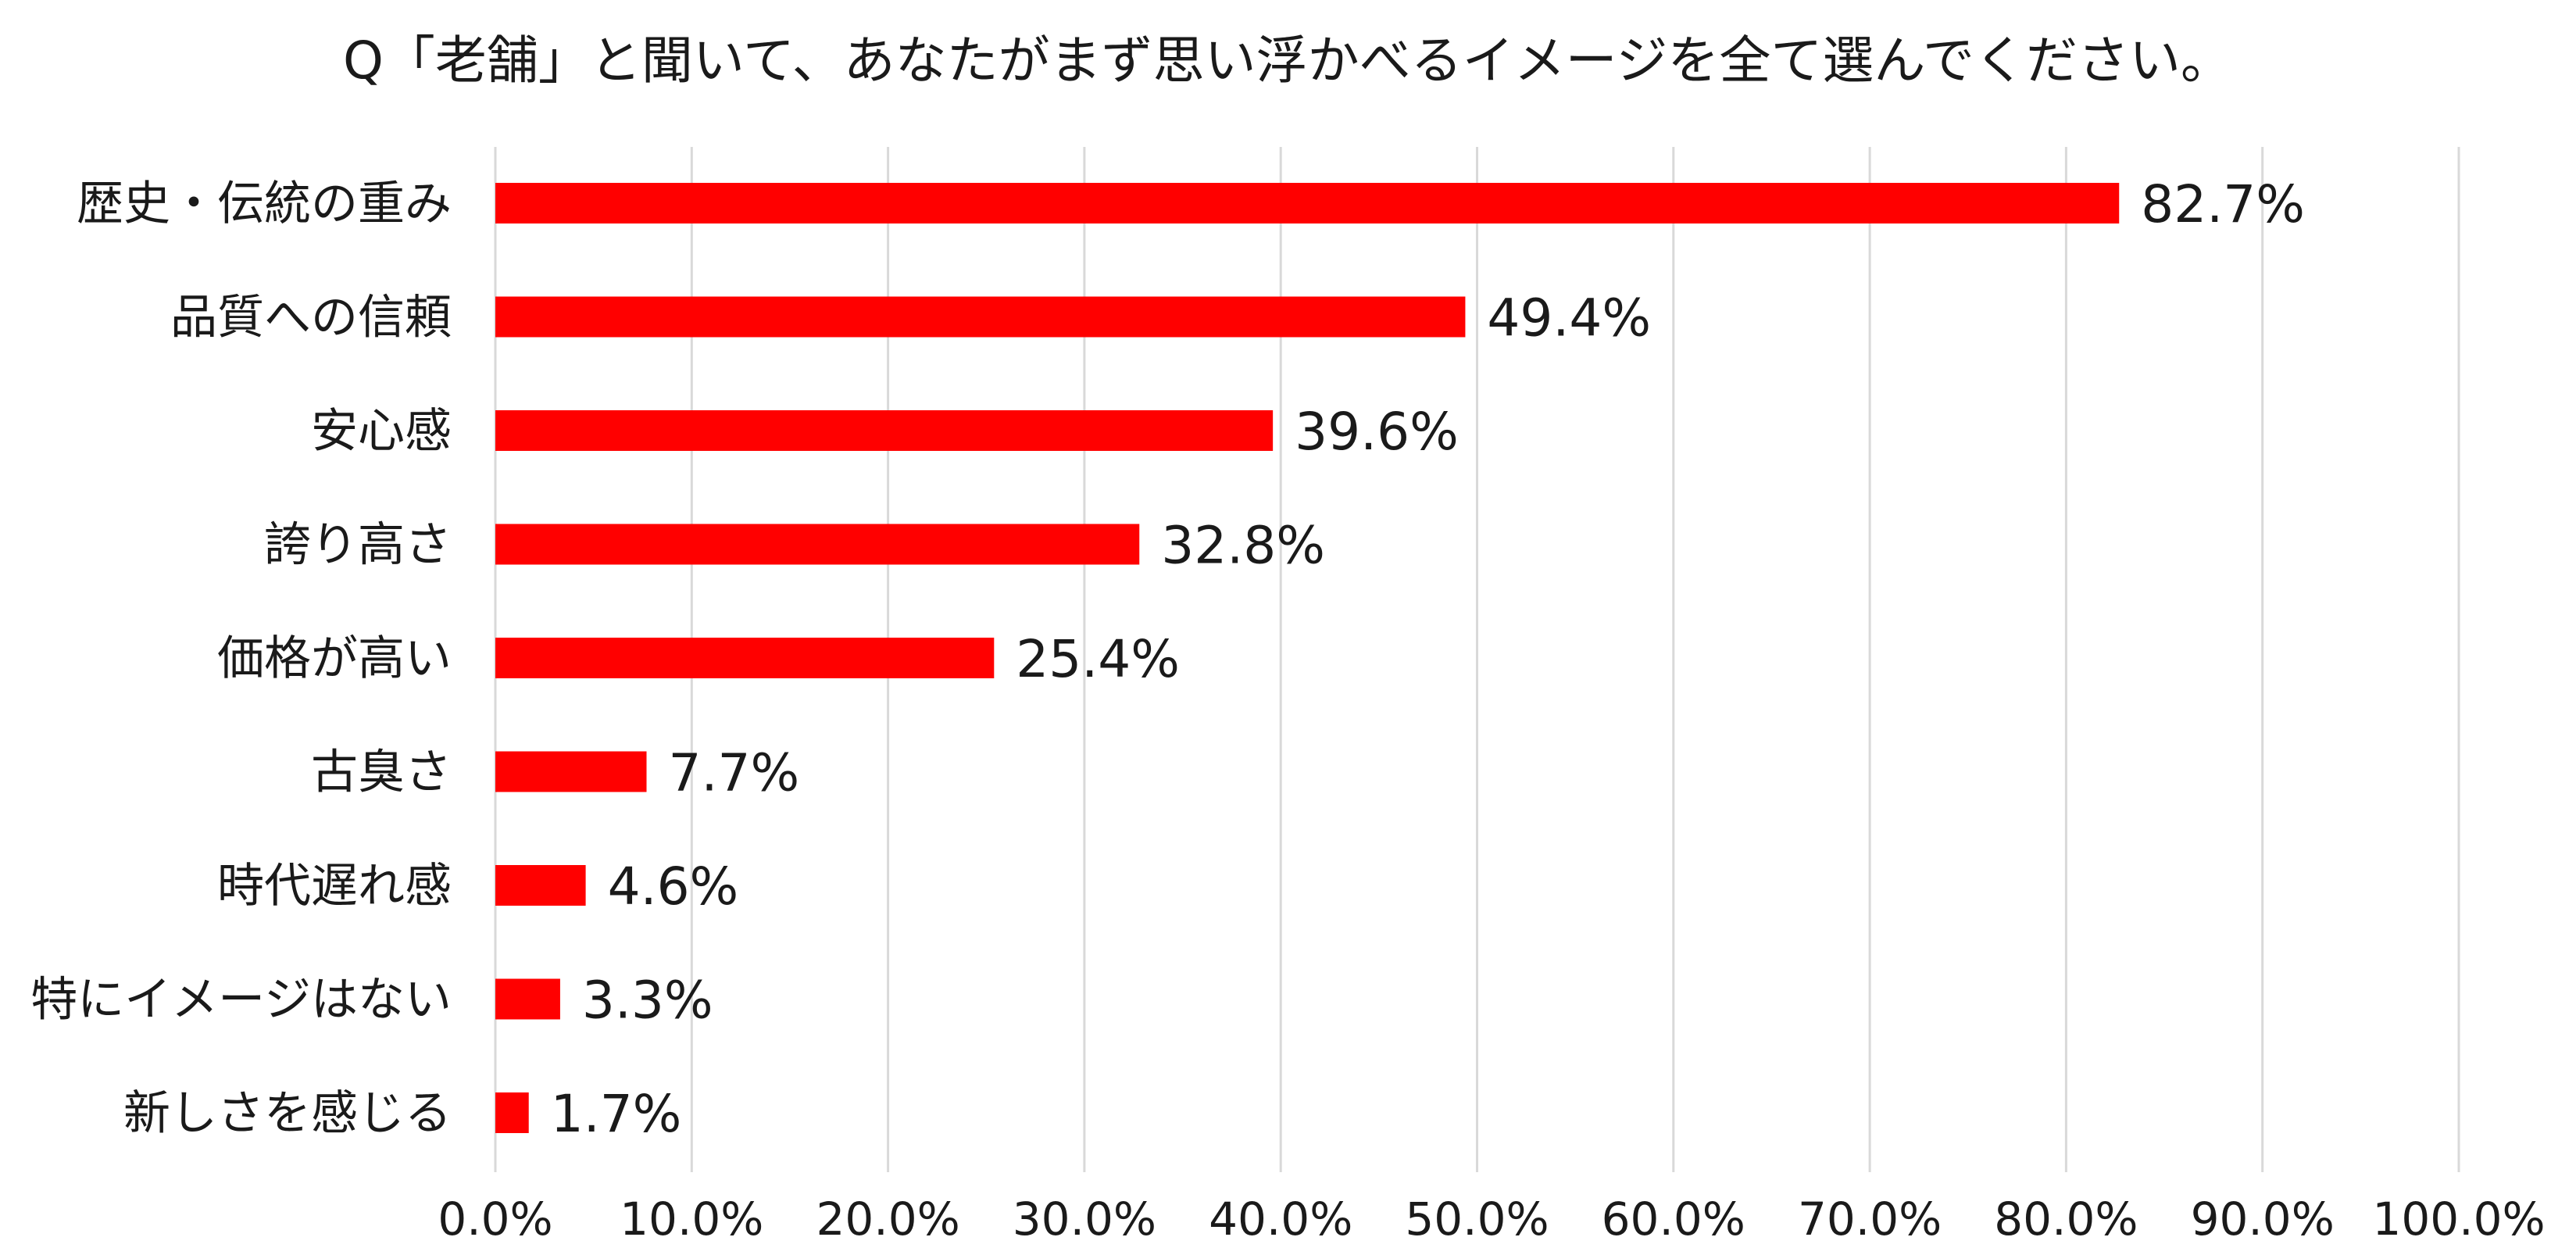 The image size is (2576, 1255). What do you see at coordinates (382, 772) in the screenshot?
I see `category-label: 古臭さ` at bounding box center [382, 772].